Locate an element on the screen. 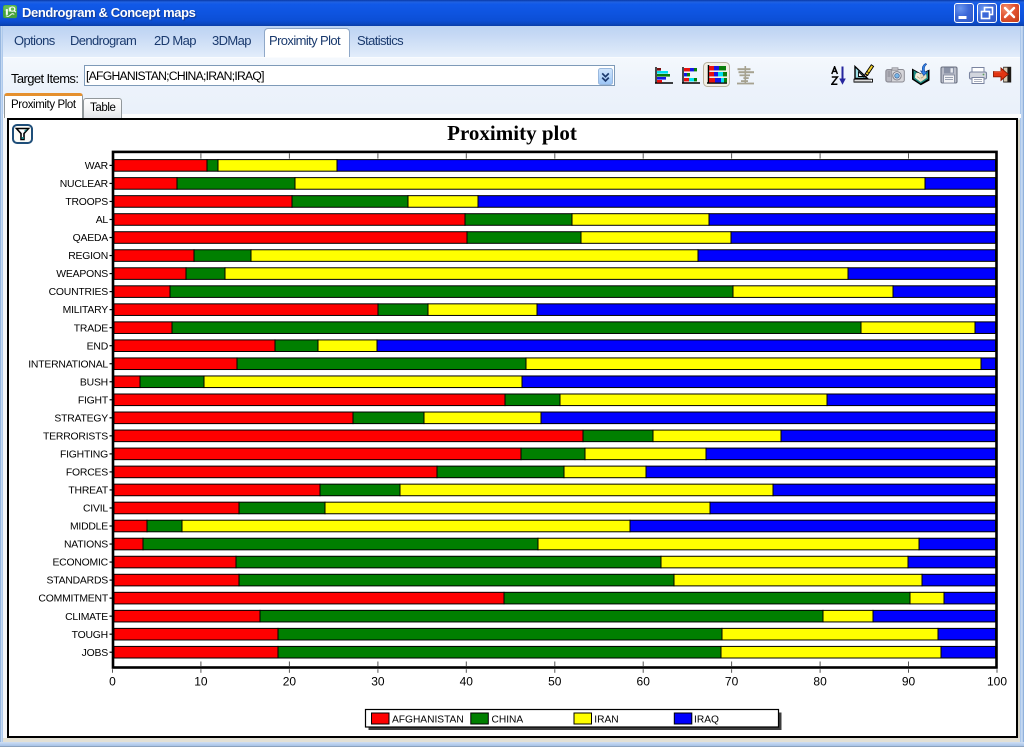 The image size is (1024, 747). svg-text: STRATEGY is located at coordinates (81, 418).